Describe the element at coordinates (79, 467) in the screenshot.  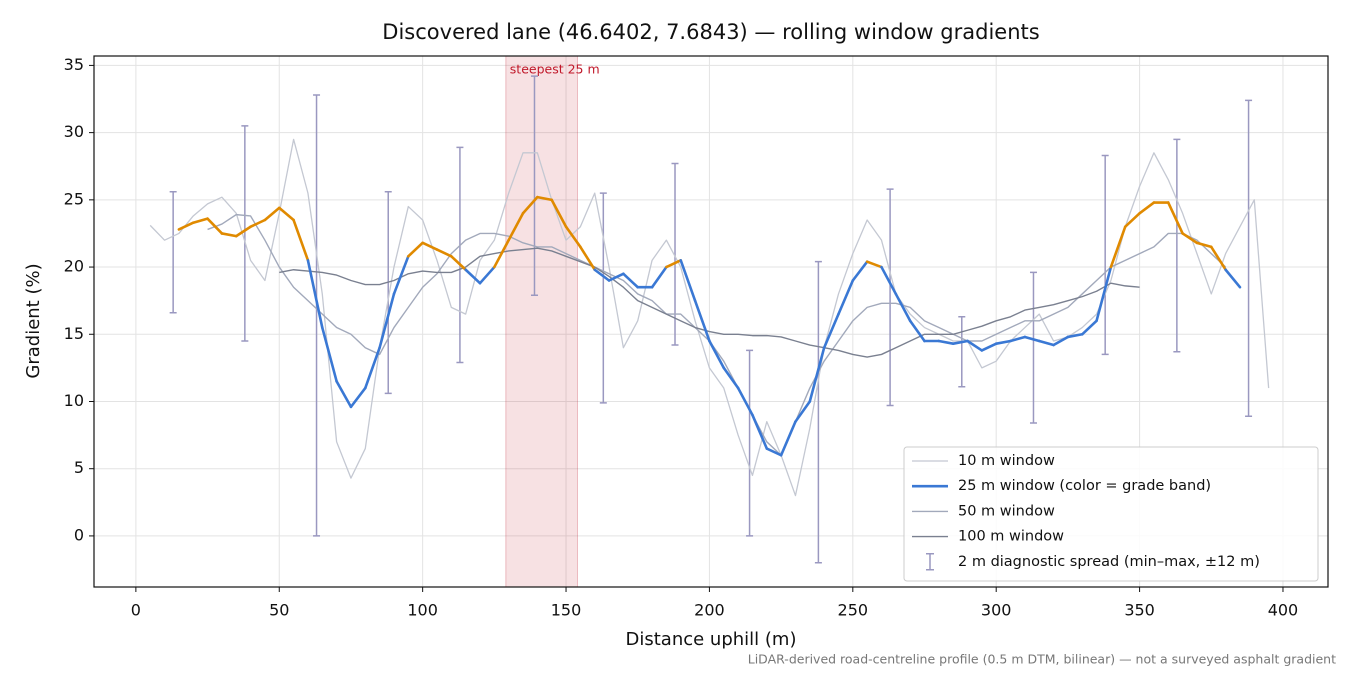
I see `y-tick-label: 5` at that location.